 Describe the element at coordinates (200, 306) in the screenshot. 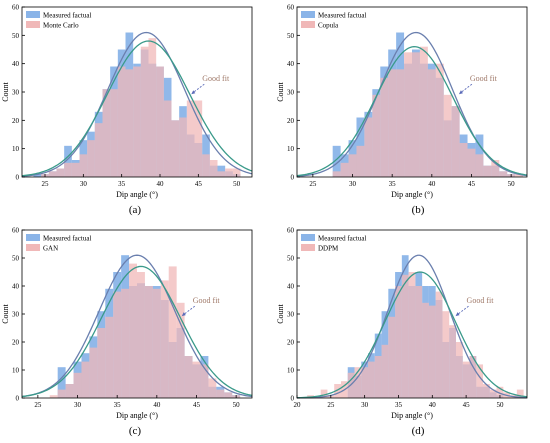

I see `good-fit-annotation: Good fit` at that location.